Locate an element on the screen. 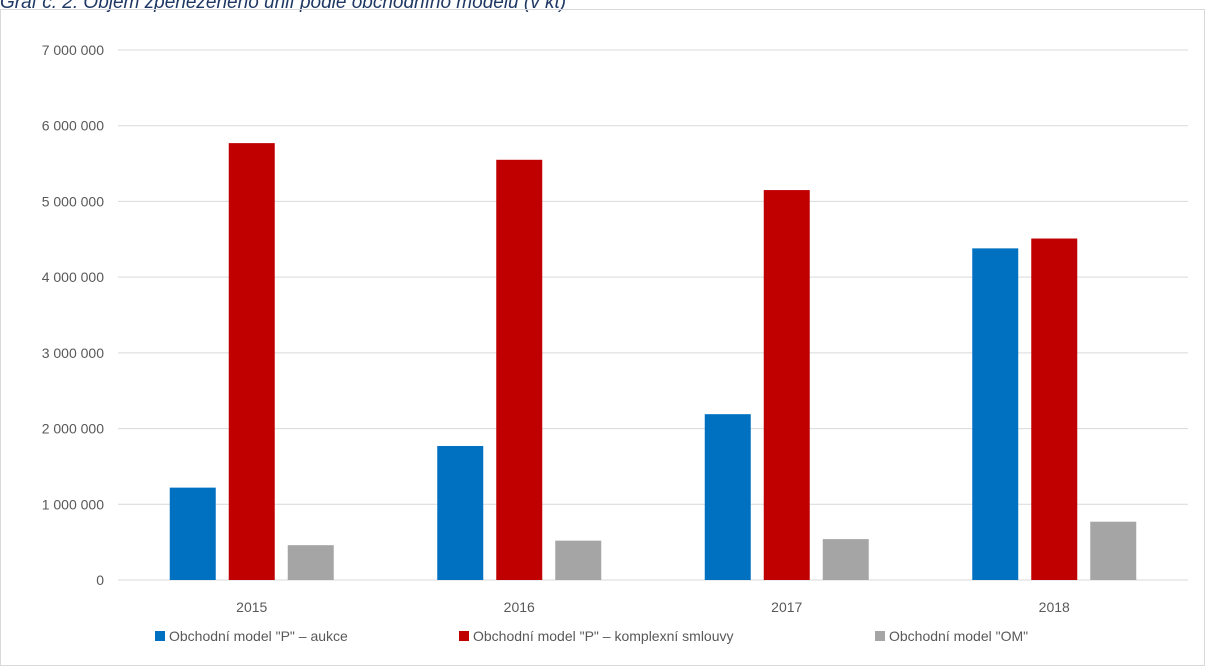 This screenshot has height=666, width=1205. x-tick-label: 2017 is located at coordinates (786, 607).